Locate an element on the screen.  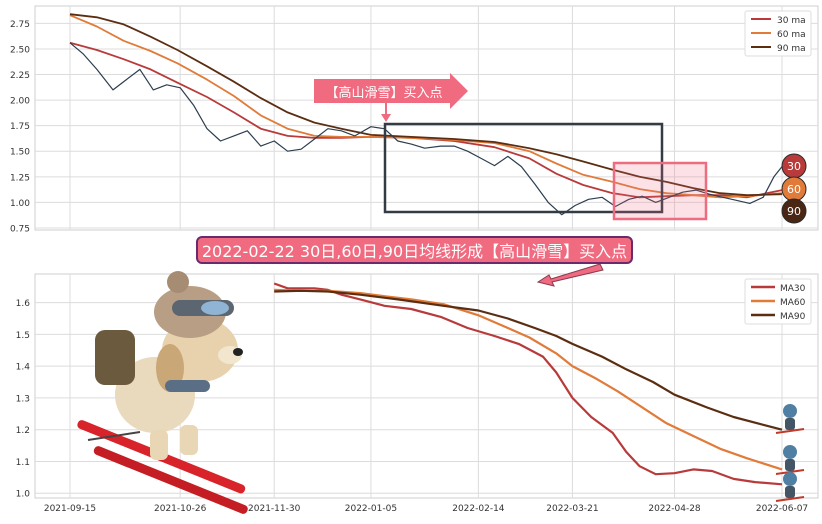
bottom-y-tick-label: 1.4 is located at coordinates (23, 368).